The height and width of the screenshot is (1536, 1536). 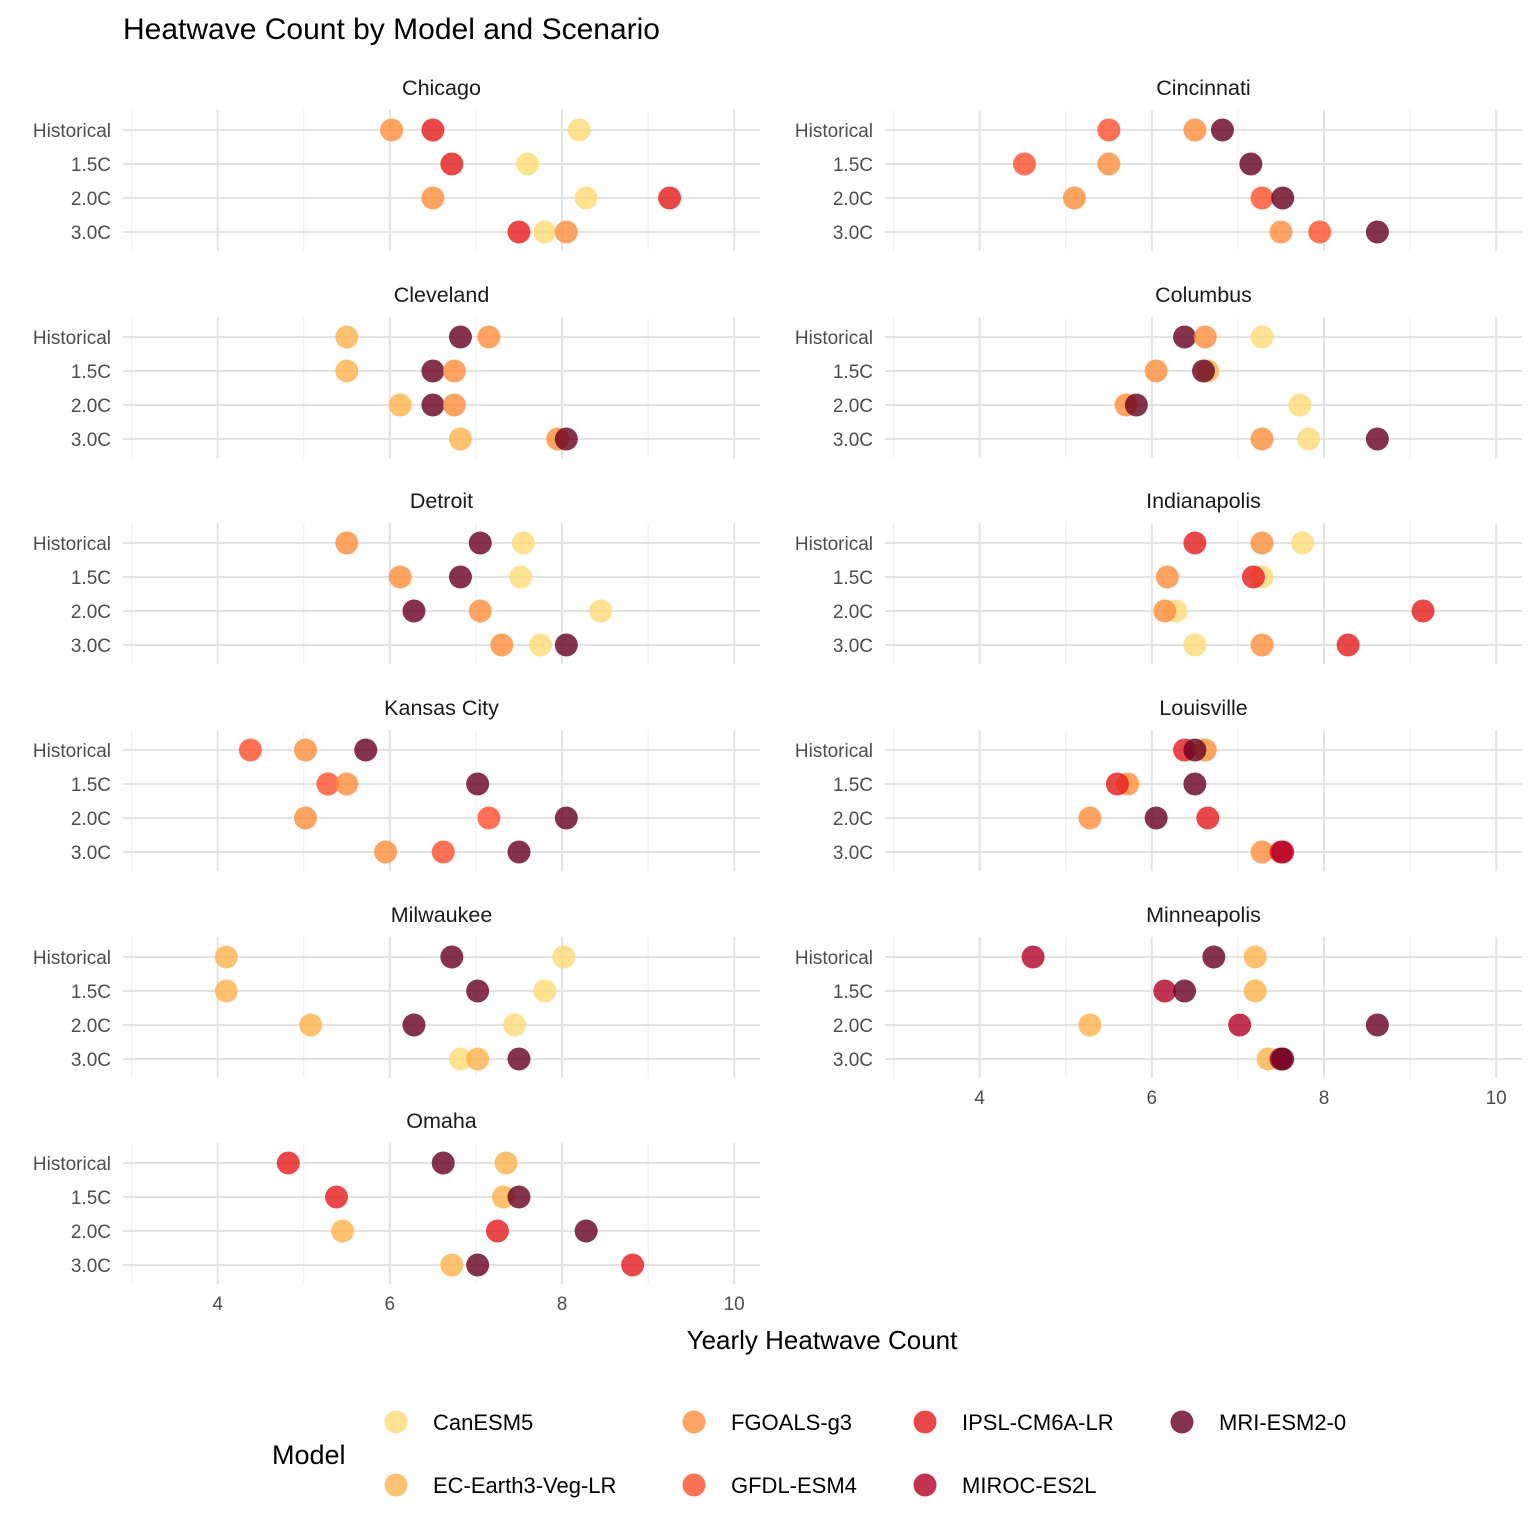 I want to click on x-tick-label: 4, so click(x=979, y=1098).